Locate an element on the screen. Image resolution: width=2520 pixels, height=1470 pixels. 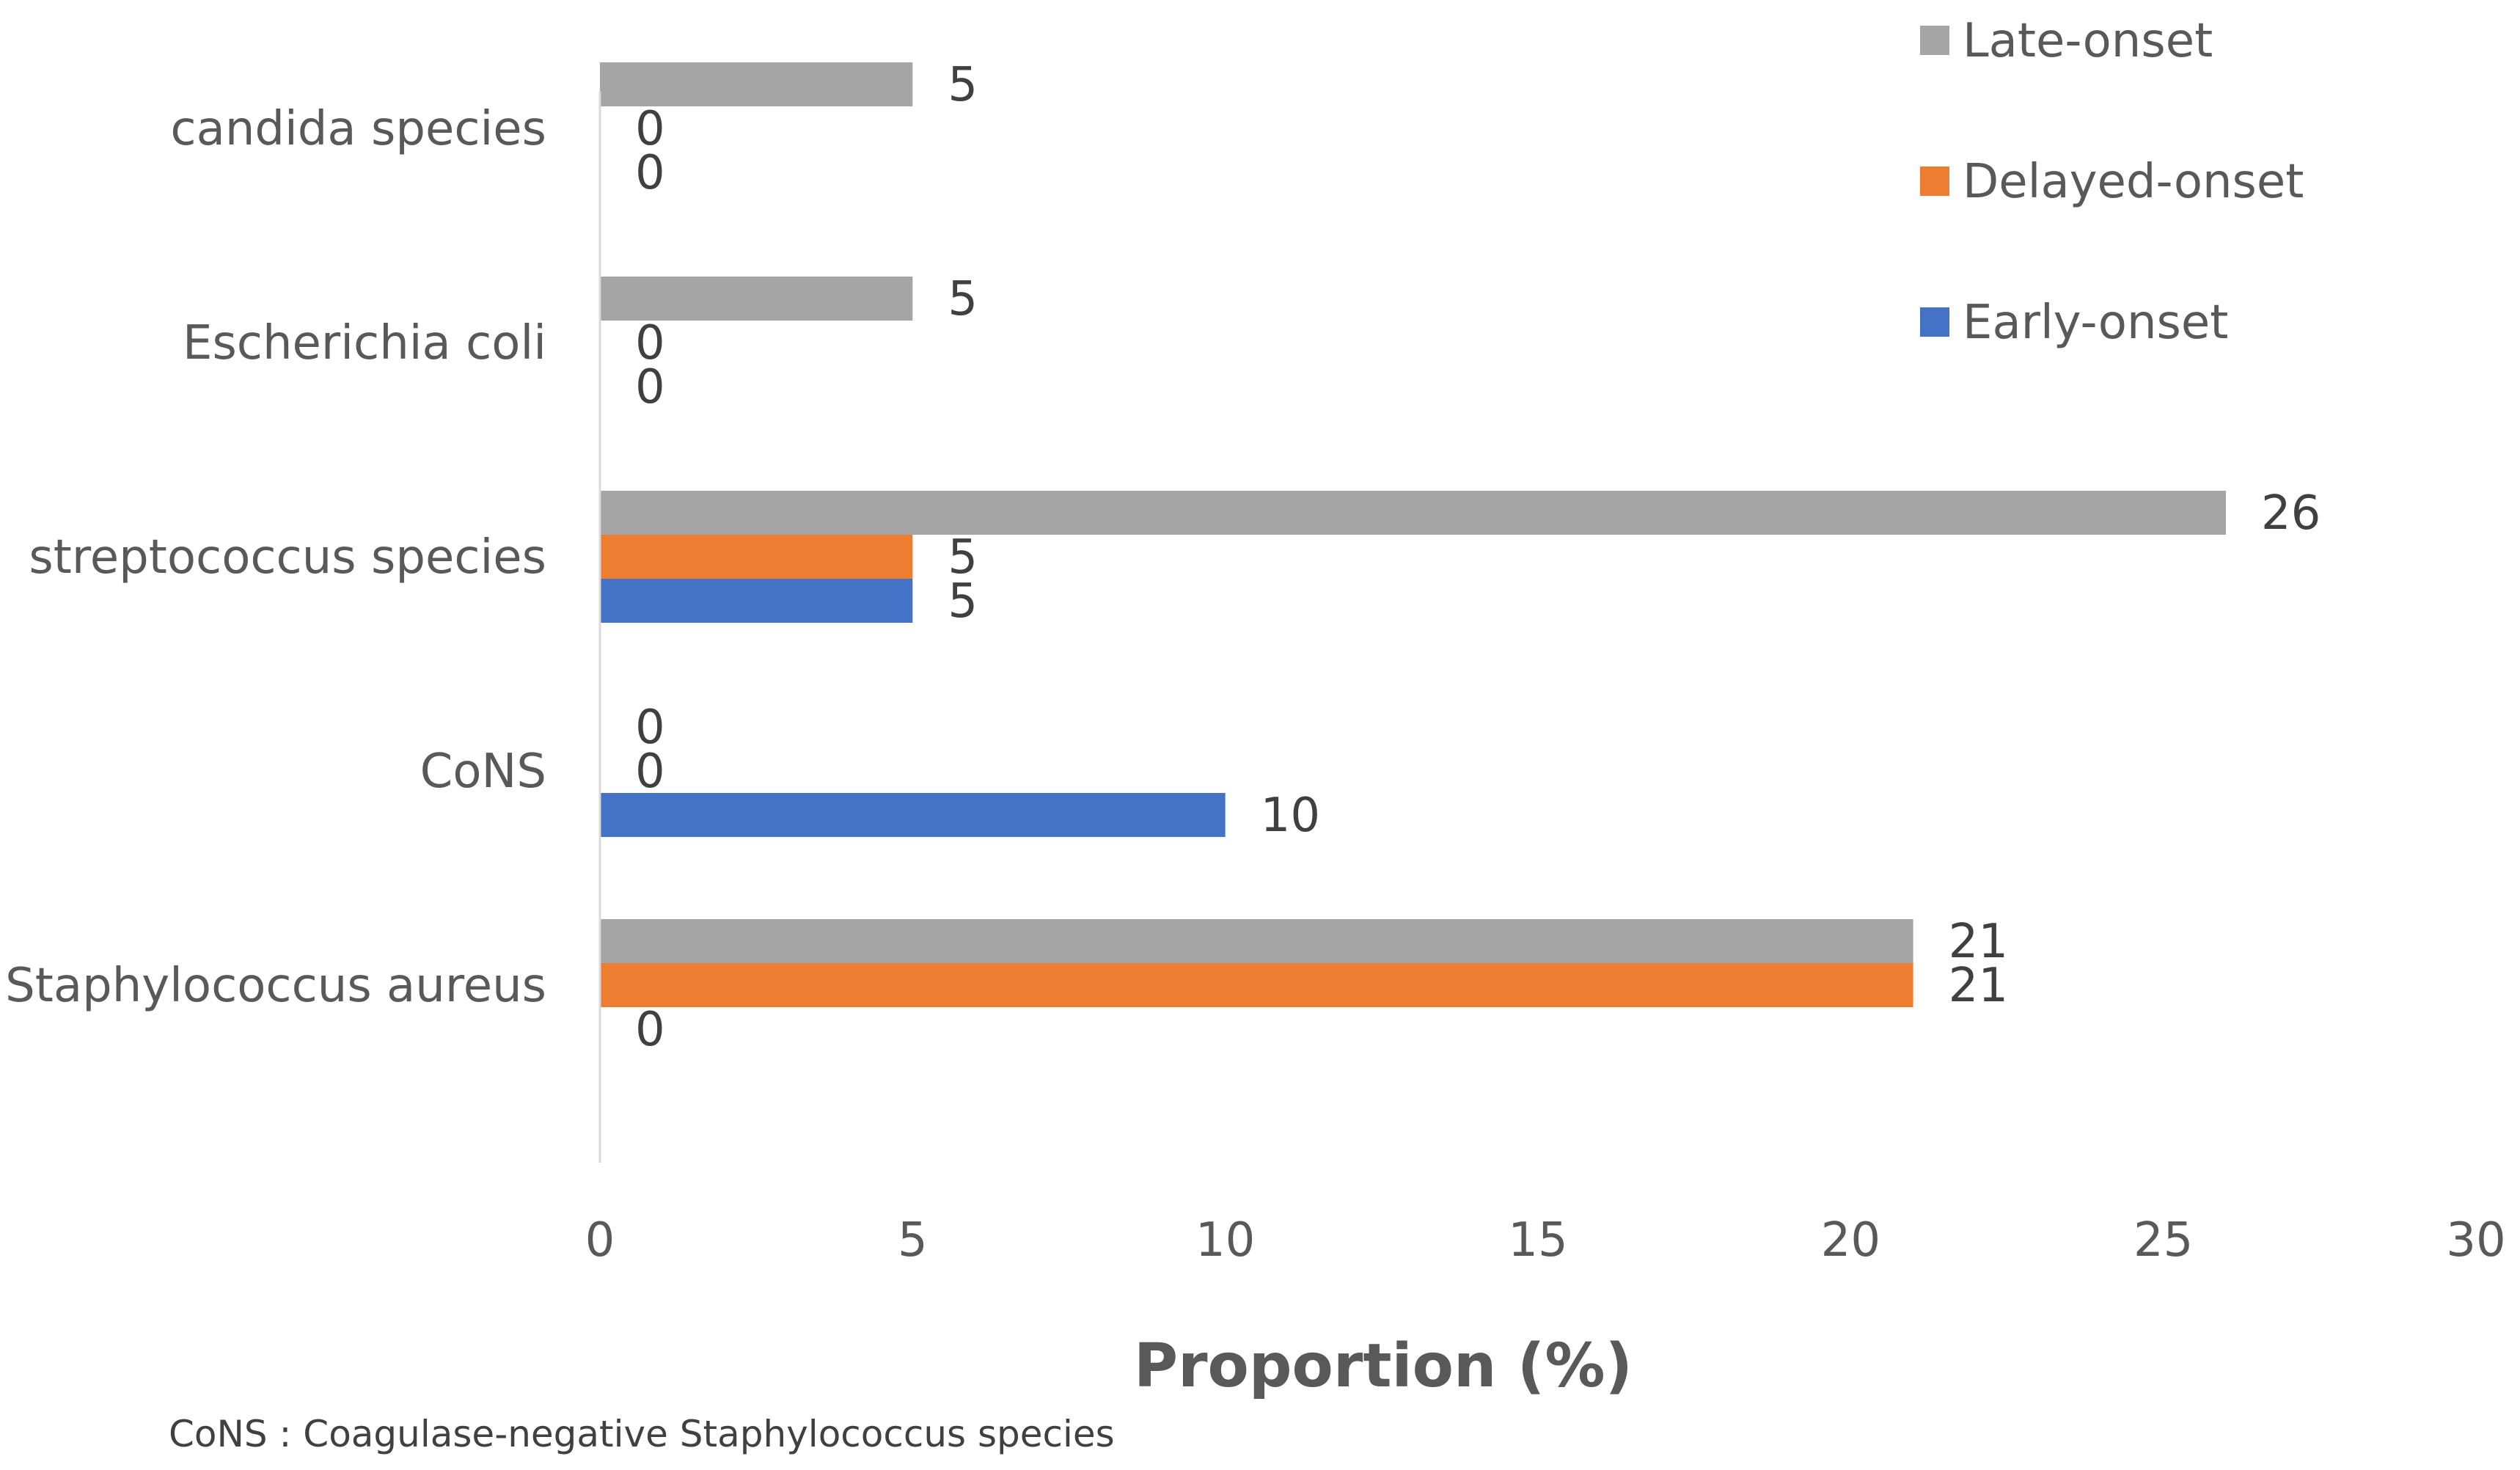
data-label-early-onset-escherichia-coli: 0 is located at coordinates (650, 387).